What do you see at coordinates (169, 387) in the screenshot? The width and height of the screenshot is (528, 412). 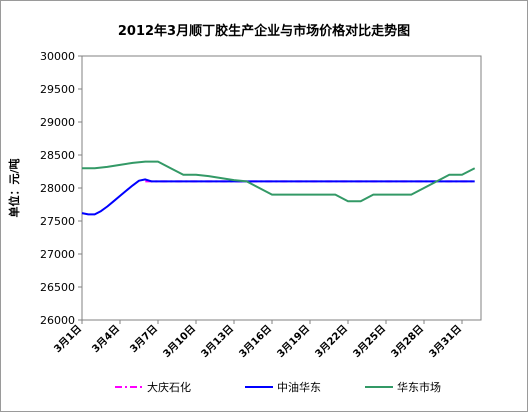 I see `legend-label-1: 大庆石化` at bounding box center [169, 387].